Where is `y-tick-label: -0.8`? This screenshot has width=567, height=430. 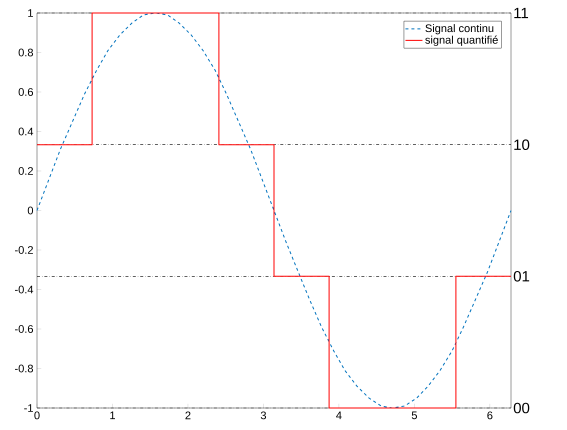
y-tick-label: -0.8 is located at coordinates (24, 368).